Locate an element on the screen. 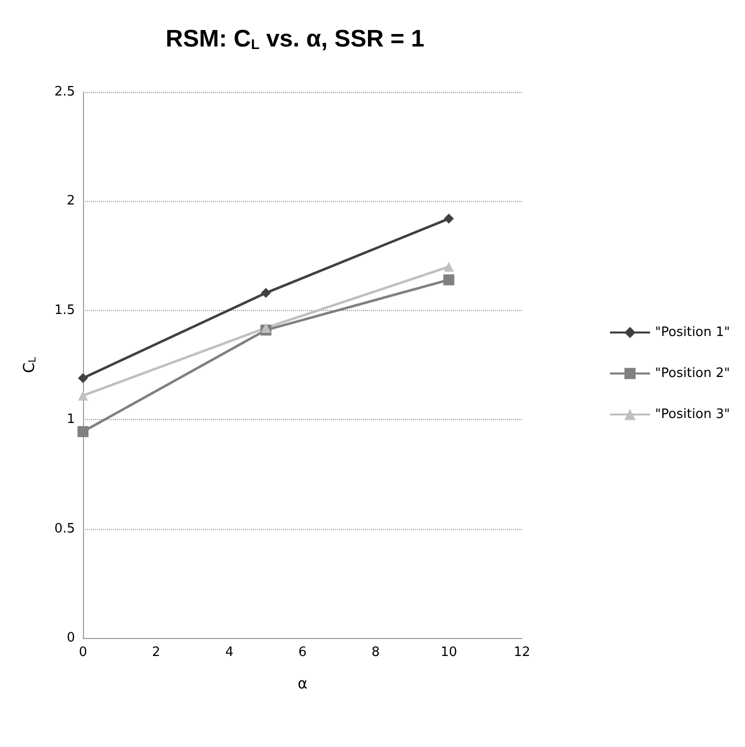 The image size is (745, 747). y-tick-label: 2 is located at coordinates (70, 201).